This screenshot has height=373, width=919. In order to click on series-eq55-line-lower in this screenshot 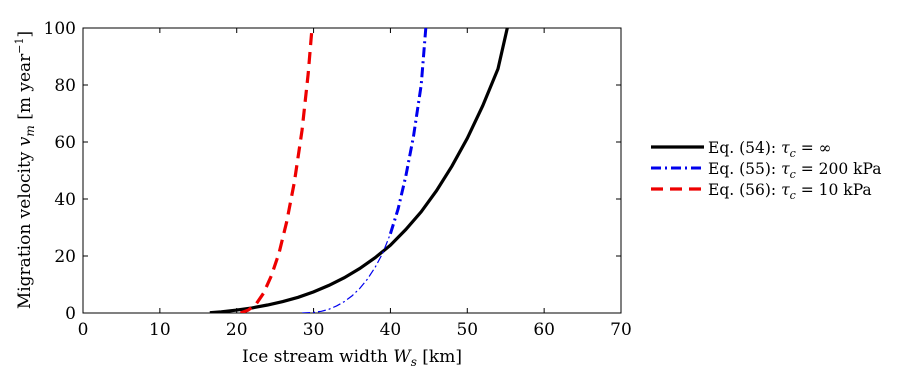, I will do `click(346, 273)`.